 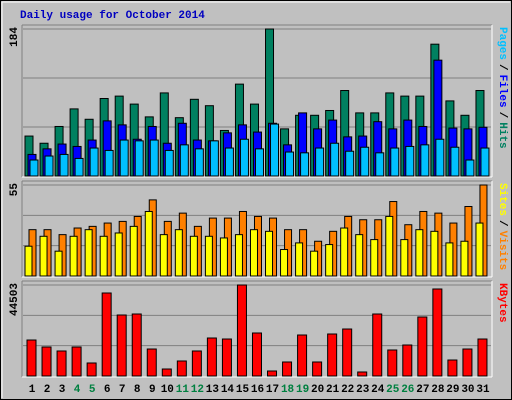 What do you see at coordinates (347, 390) in the screenshot?
I see `x-tick-label: 22` at bounding box center [347, 390].